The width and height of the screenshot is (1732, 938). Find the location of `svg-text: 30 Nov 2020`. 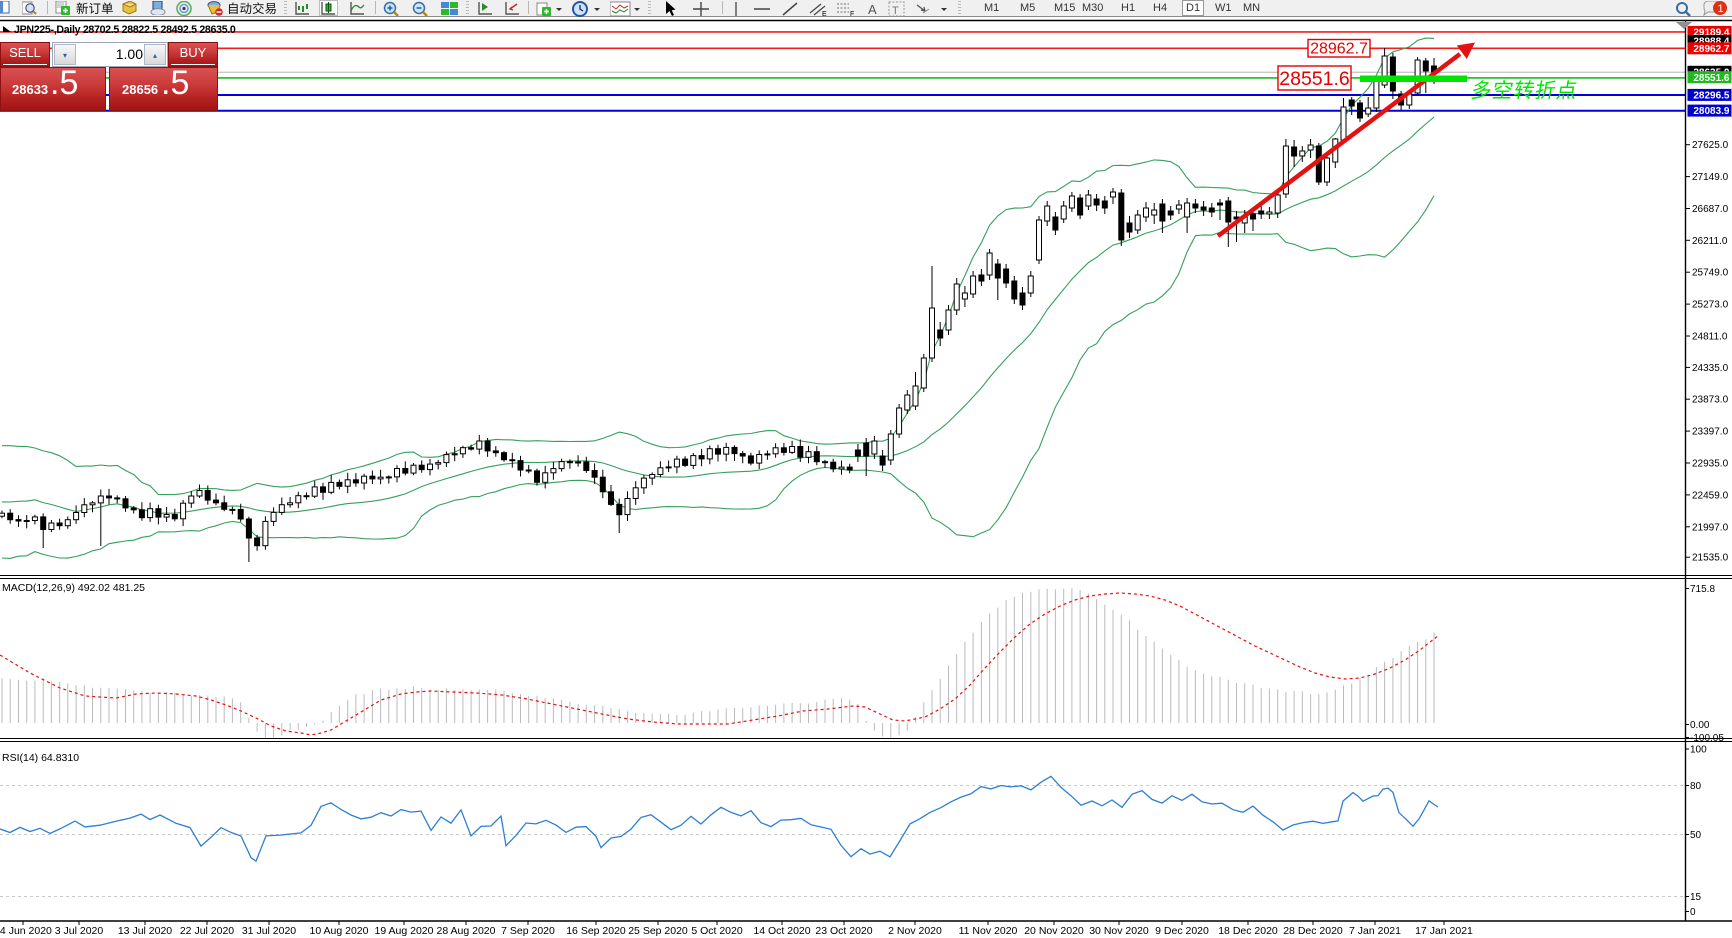

svg-text: 30 Nov 2020 is located at coordinates (1119, 931).